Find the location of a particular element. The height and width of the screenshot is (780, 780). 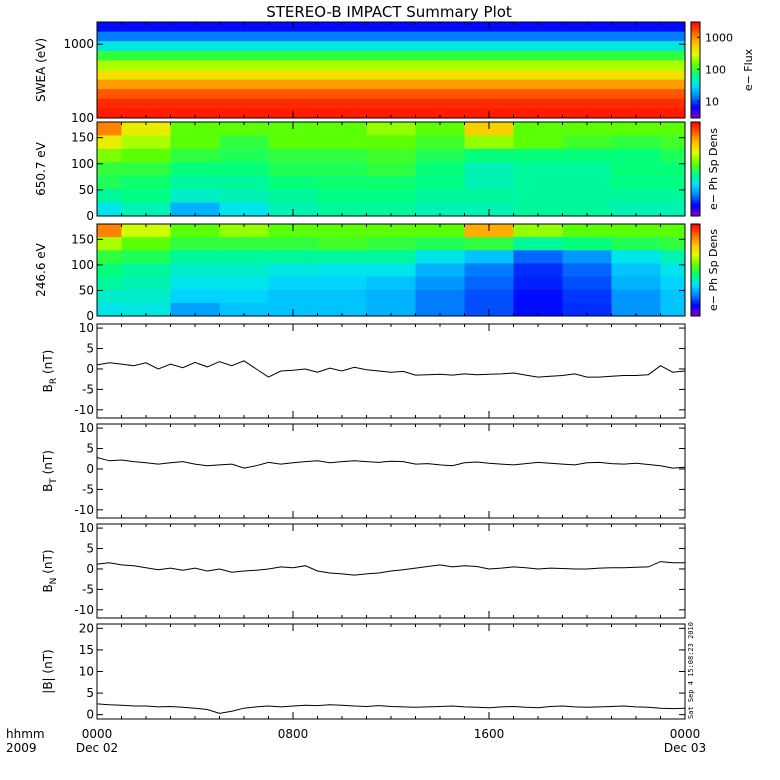

y-axis-label: BN (nT) is located at coordinates (50, 570).